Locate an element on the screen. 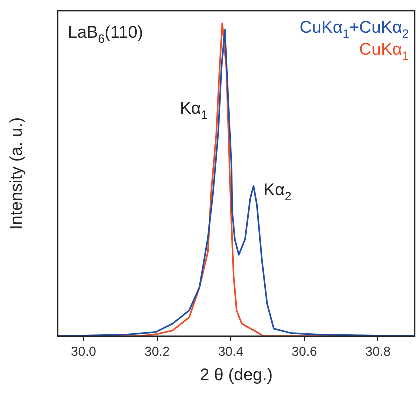 Image resolution: width=417 pixels, height=401 pixels. x-tick-label: 30.6 is located at coordinates (305, 351).